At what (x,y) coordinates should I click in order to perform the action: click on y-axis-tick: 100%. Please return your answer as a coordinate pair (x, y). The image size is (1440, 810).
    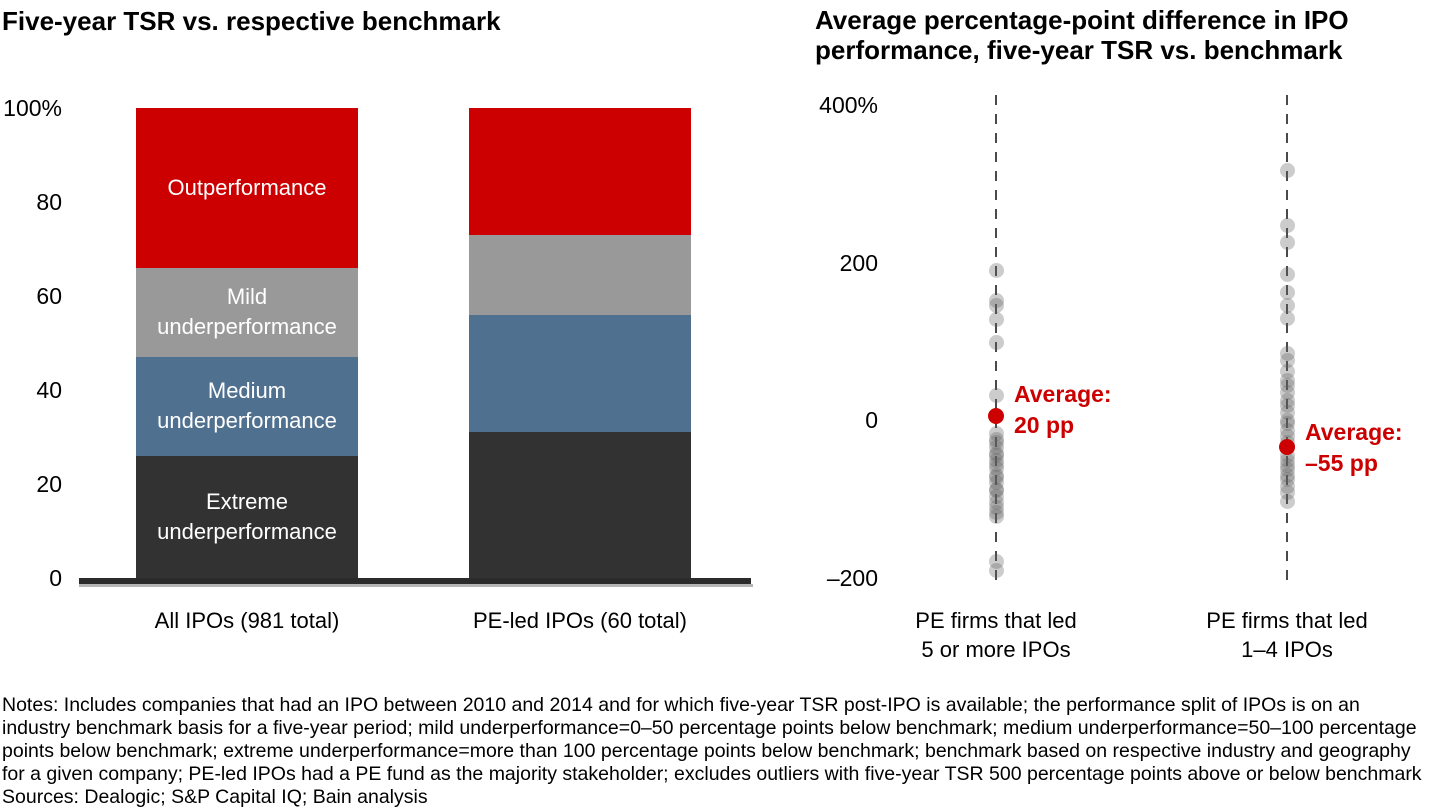
    Looking at the image, I should click on (32, 108).